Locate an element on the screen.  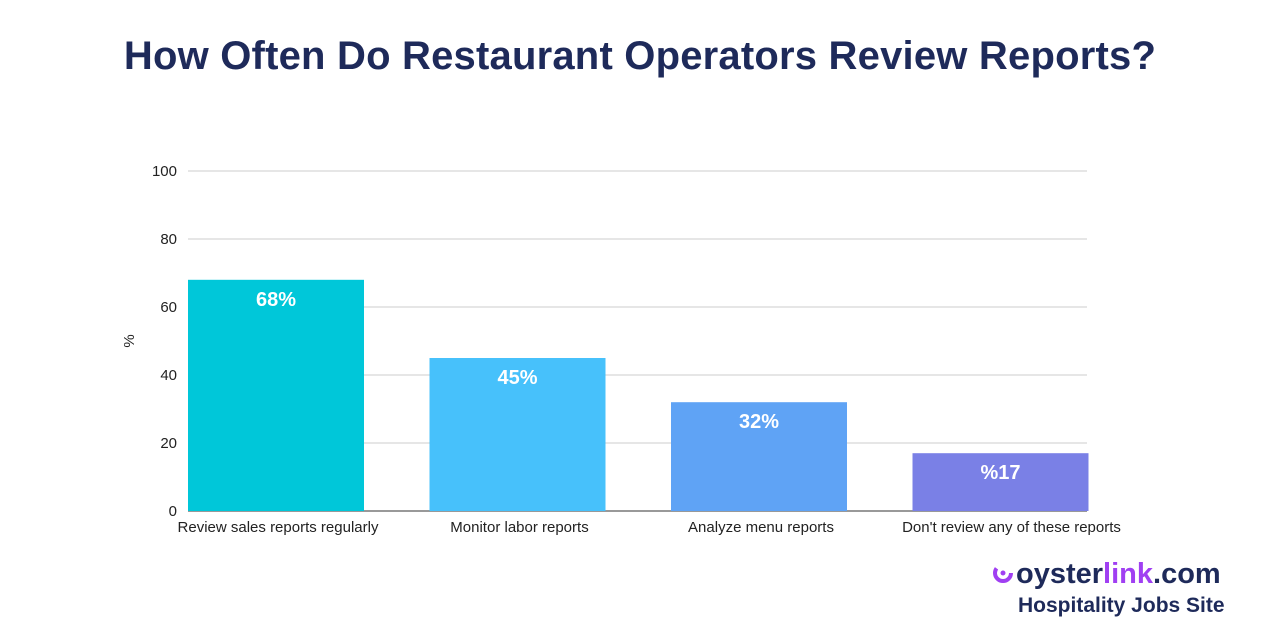
y-axis-label: % is located at coordinates (129, 340).